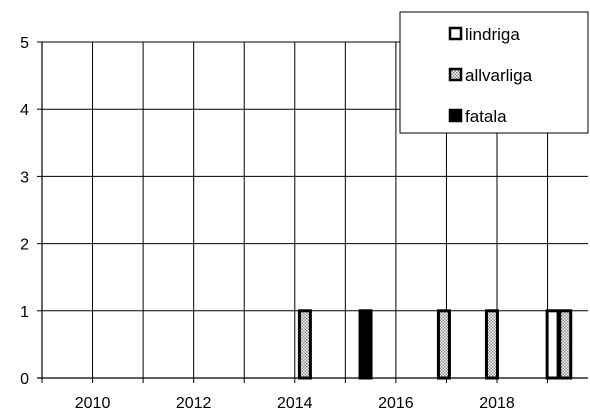 The width and height of the screenshot is (590, 412). Describe the element at coordinates (24, 379) in the screenshot. I see `y-tick-label: 0` at that location.